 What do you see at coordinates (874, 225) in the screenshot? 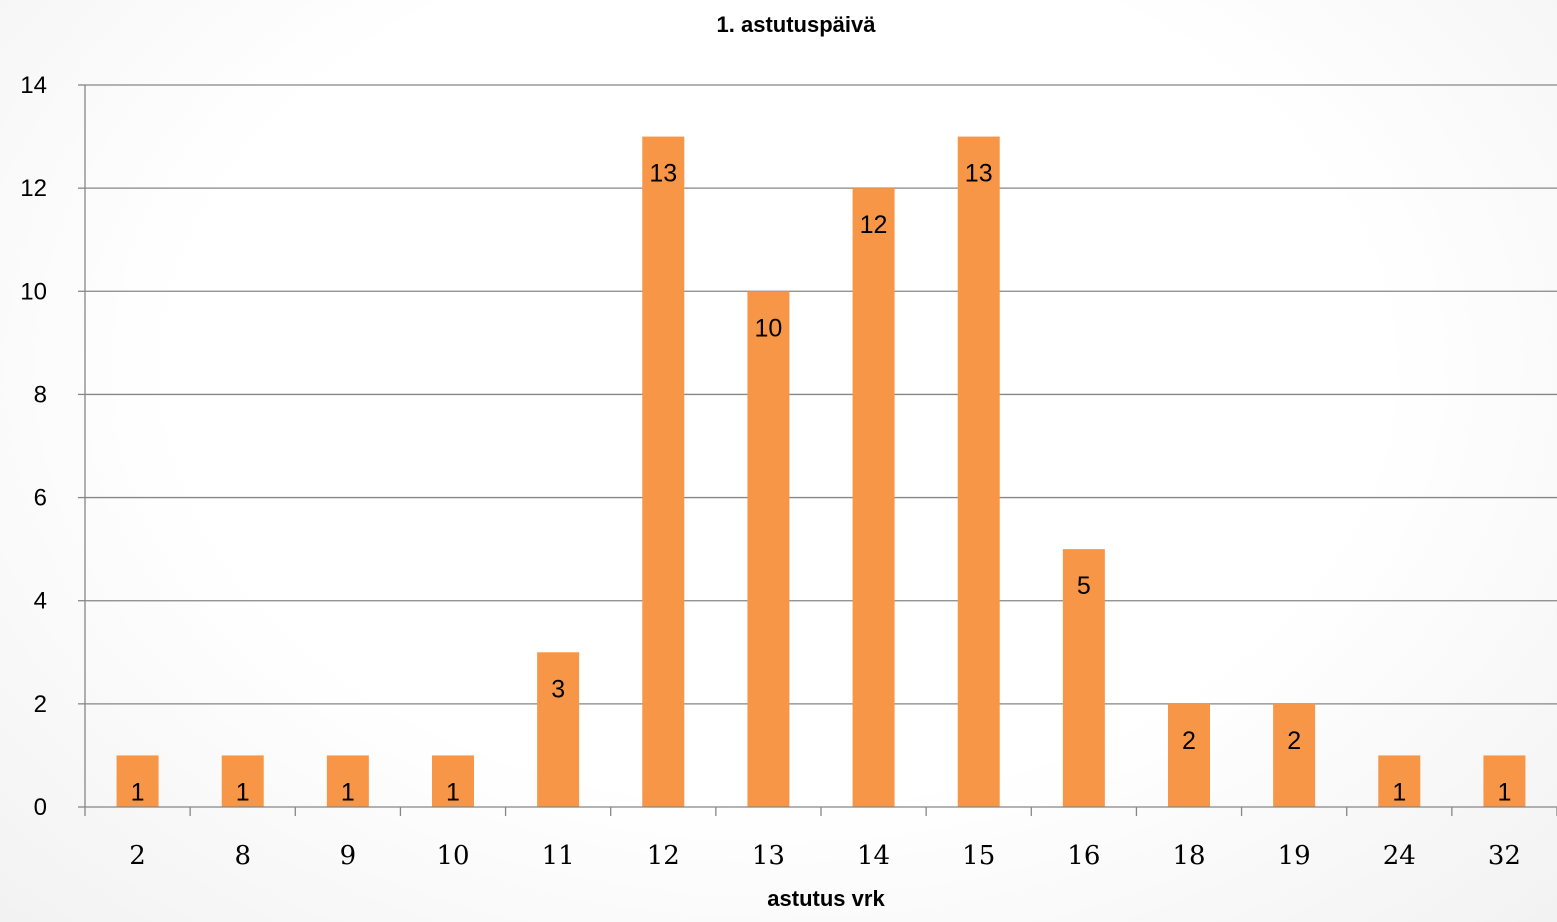
I see `data-label: 12` at bounding box center [874, 225].